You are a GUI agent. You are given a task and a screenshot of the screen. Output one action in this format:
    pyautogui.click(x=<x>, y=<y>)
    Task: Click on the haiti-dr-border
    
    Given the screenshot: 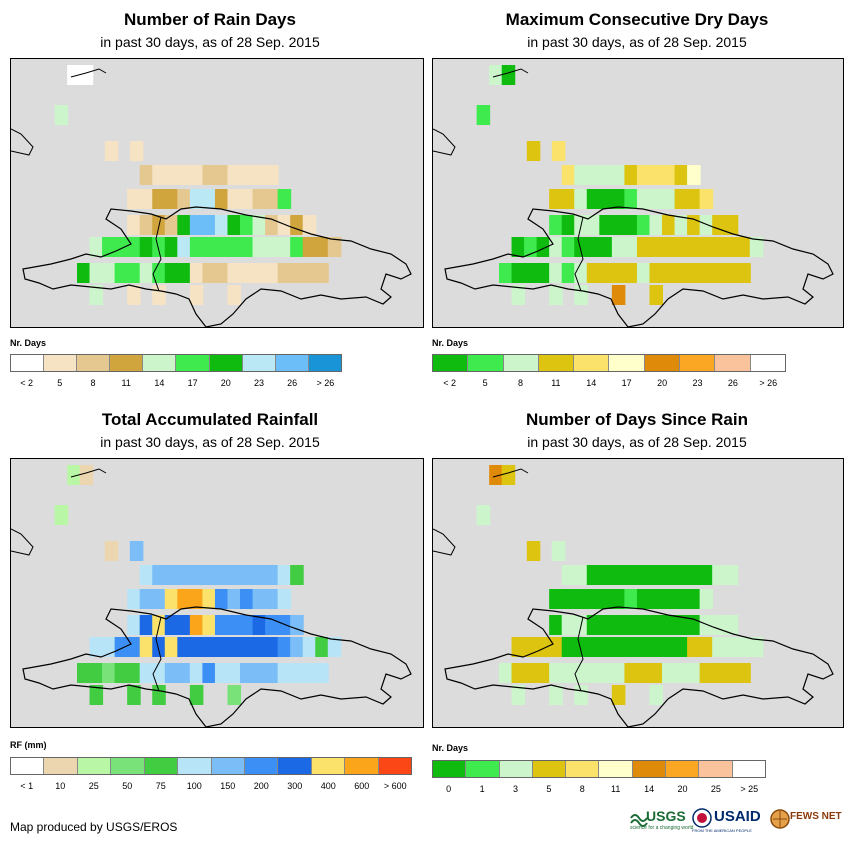 What is the action you would take?
    pyautogui.click(x=579, y=254)
    